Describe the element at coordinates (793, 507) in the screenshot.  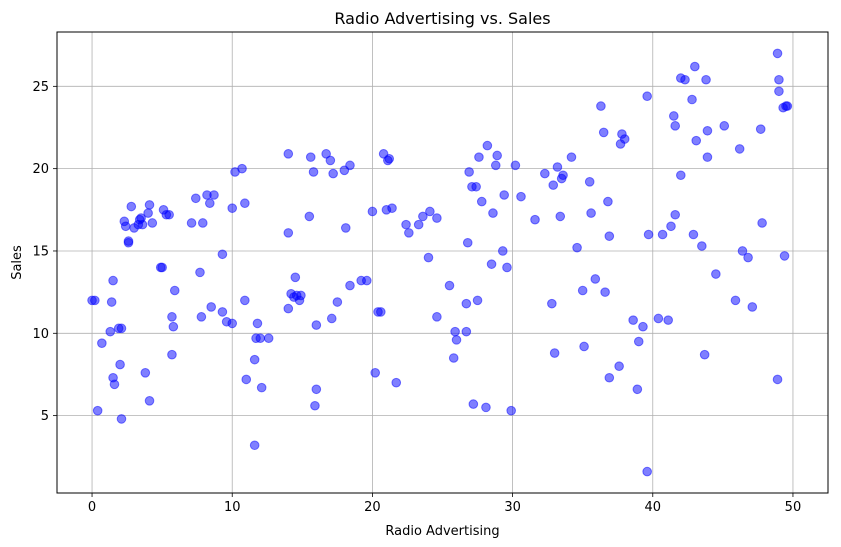
I see `x-tick-label: 50` at that location.